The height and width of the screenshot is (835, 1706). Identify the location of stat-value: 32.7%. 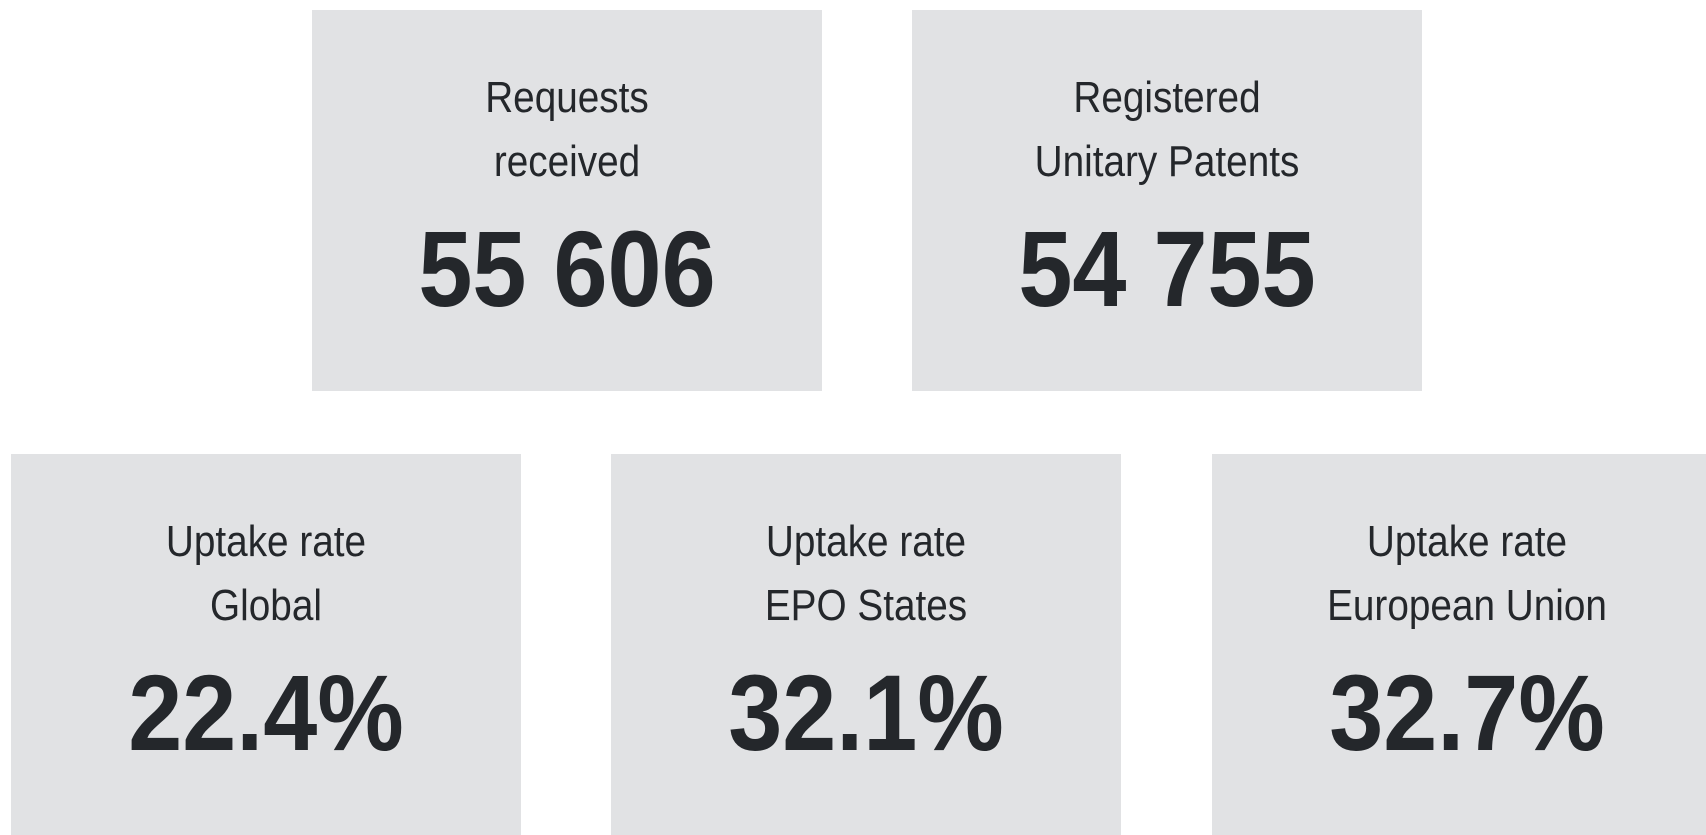
(1467, 712).